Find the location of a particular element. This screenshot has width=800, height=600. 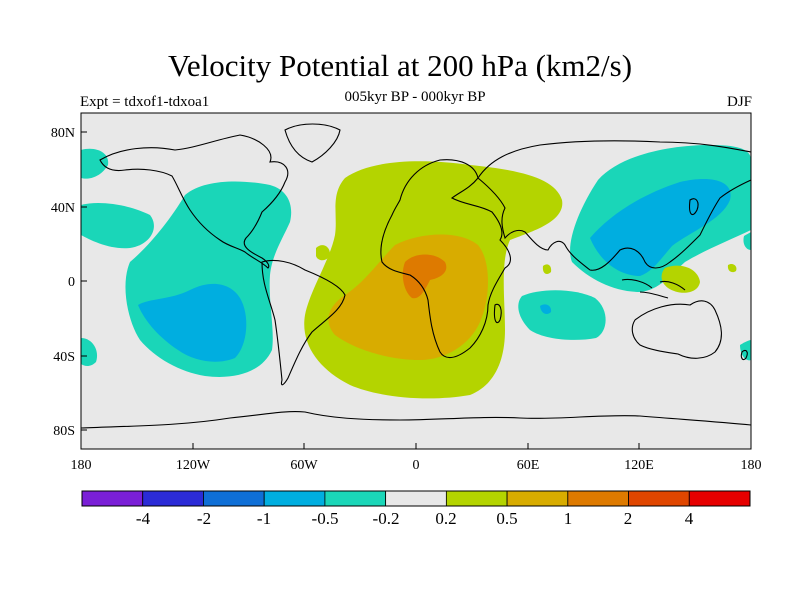

contour-atlantic-blob is located at coordinates (323, 253).